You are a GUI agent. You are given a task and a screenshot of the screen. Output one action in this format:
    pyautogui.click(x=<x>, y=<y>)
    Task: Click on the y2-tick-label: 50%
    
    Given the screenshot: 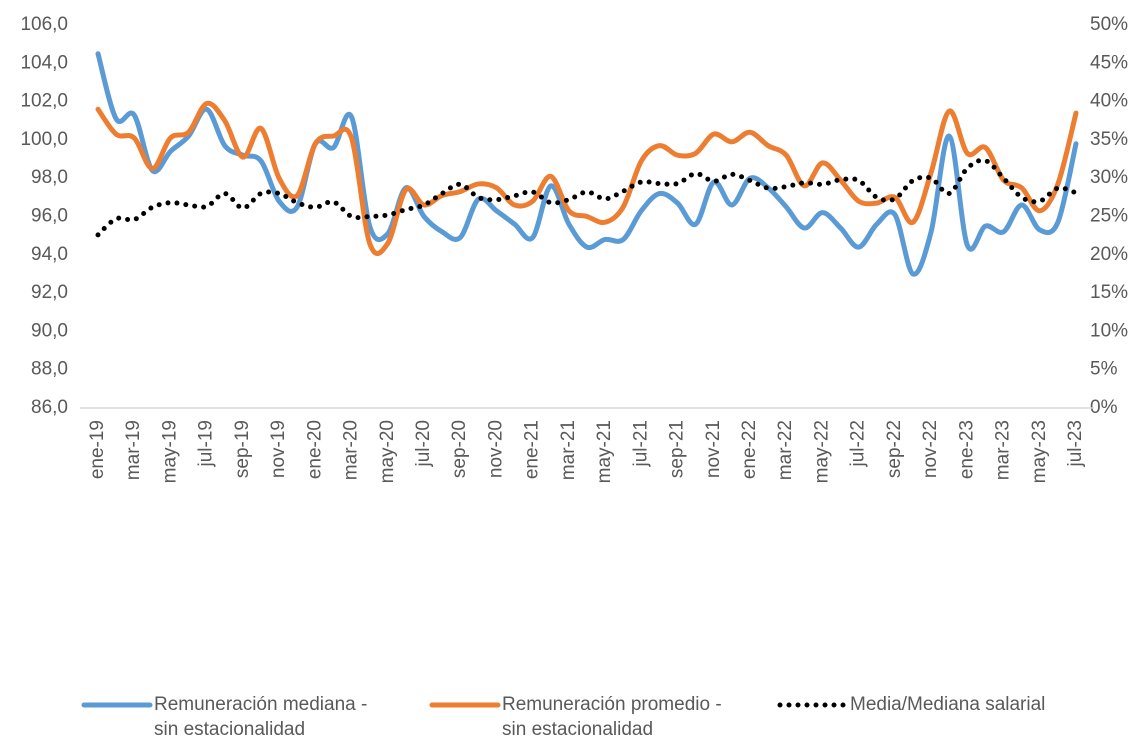 What is the action you would take?
    pyautogui.click(x=1109, y=24)
    